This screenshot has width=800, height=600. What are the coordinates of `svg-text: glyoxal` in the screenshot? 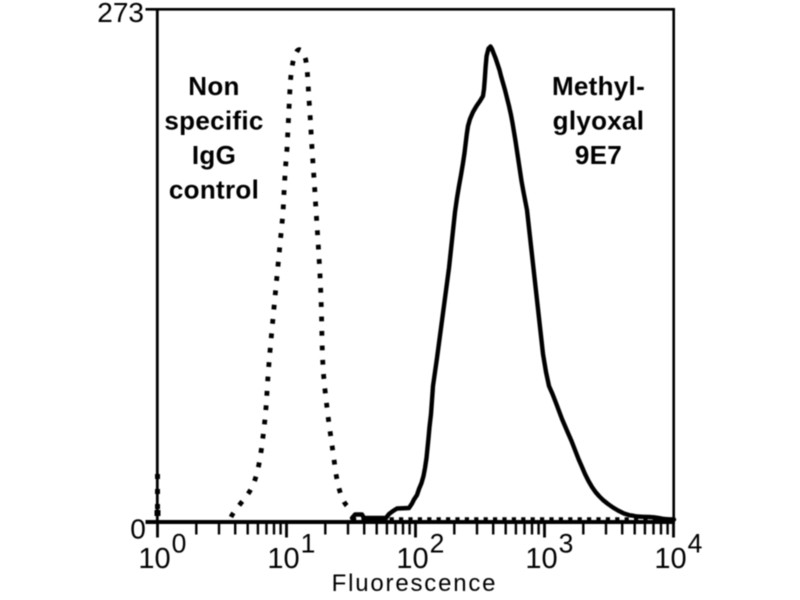 It's located at (599, 121).